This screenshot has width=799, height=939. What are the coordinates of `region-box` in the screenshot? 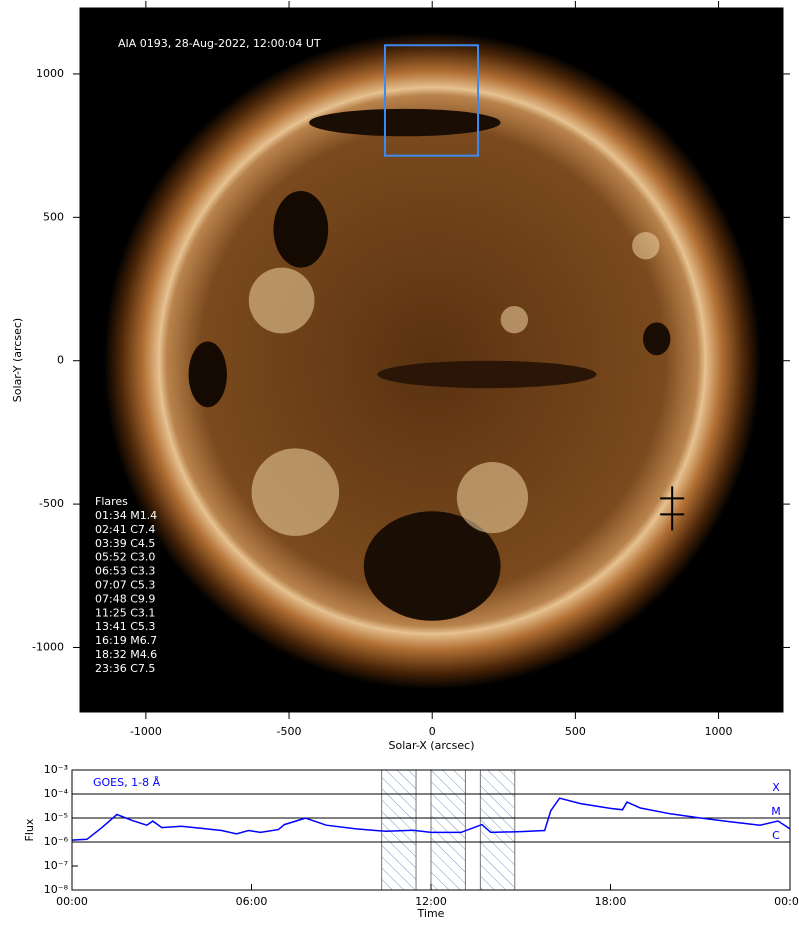 It's located at (431, 100).